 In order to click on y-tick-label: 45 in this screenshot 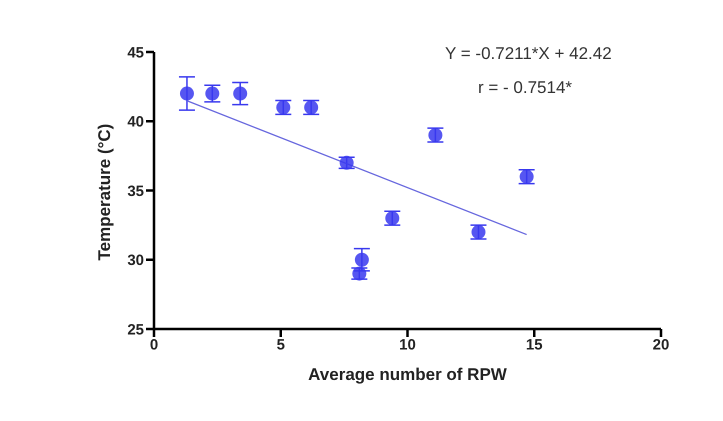, I will do `click(135, 53)`.